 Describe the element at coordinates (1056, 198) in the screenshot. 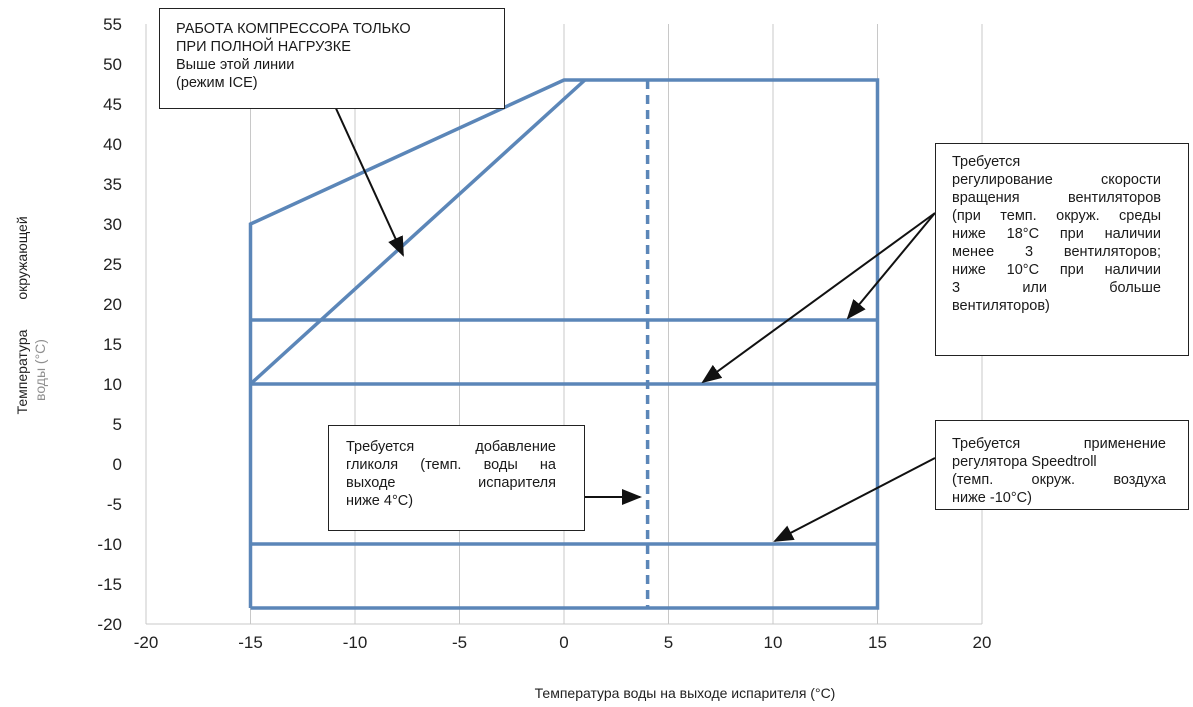

I see `annotation-fan-speed-line-3: вращения вентиляторов` at that location.